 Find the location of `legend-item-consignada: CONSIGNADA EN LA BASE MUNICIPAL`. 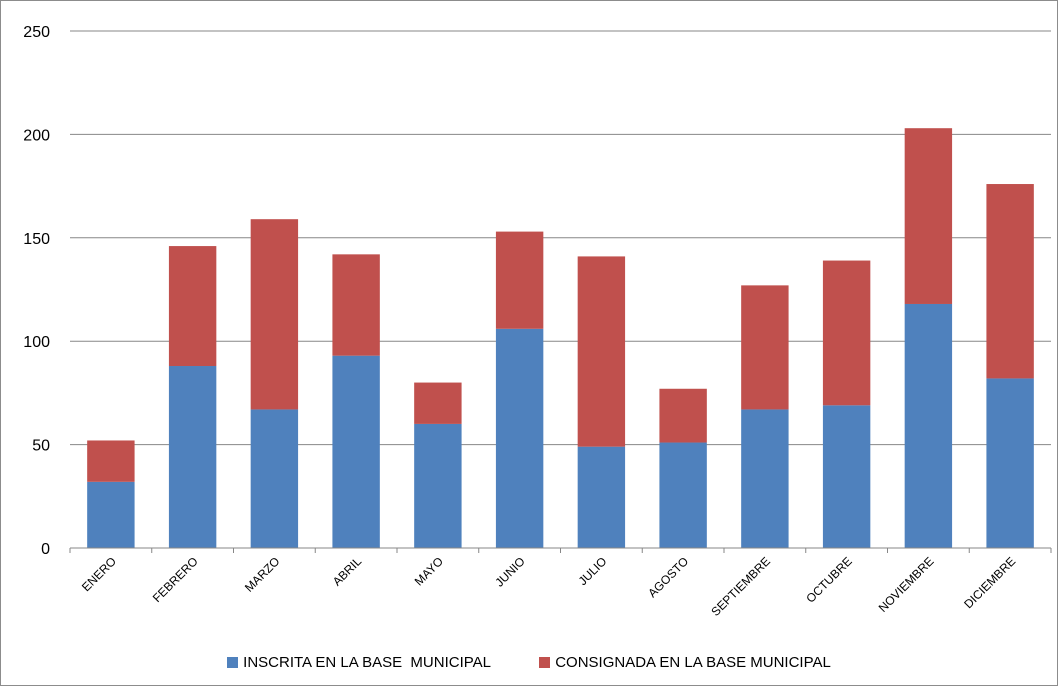

legend-item-consignada: CONSIGNADA EN LA BASE MUNICIPAL is located at coordinates (685, 662).